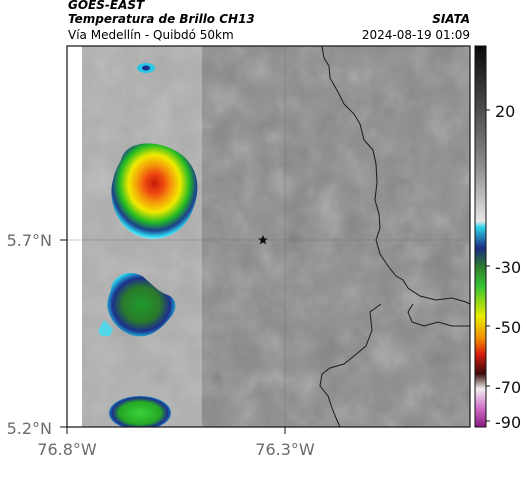 The image size is (526, 491). Describe the element at coordinates (140, 411) in the screenshot. I see `convective-cell-small` at that location.